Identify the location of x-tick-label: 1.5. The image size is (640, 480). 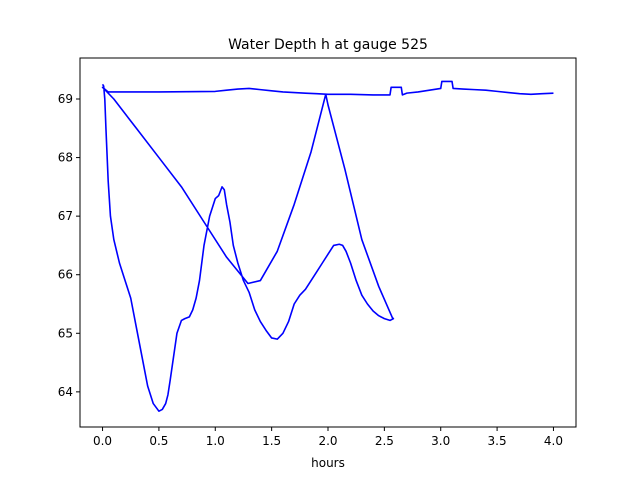
(271, 441).